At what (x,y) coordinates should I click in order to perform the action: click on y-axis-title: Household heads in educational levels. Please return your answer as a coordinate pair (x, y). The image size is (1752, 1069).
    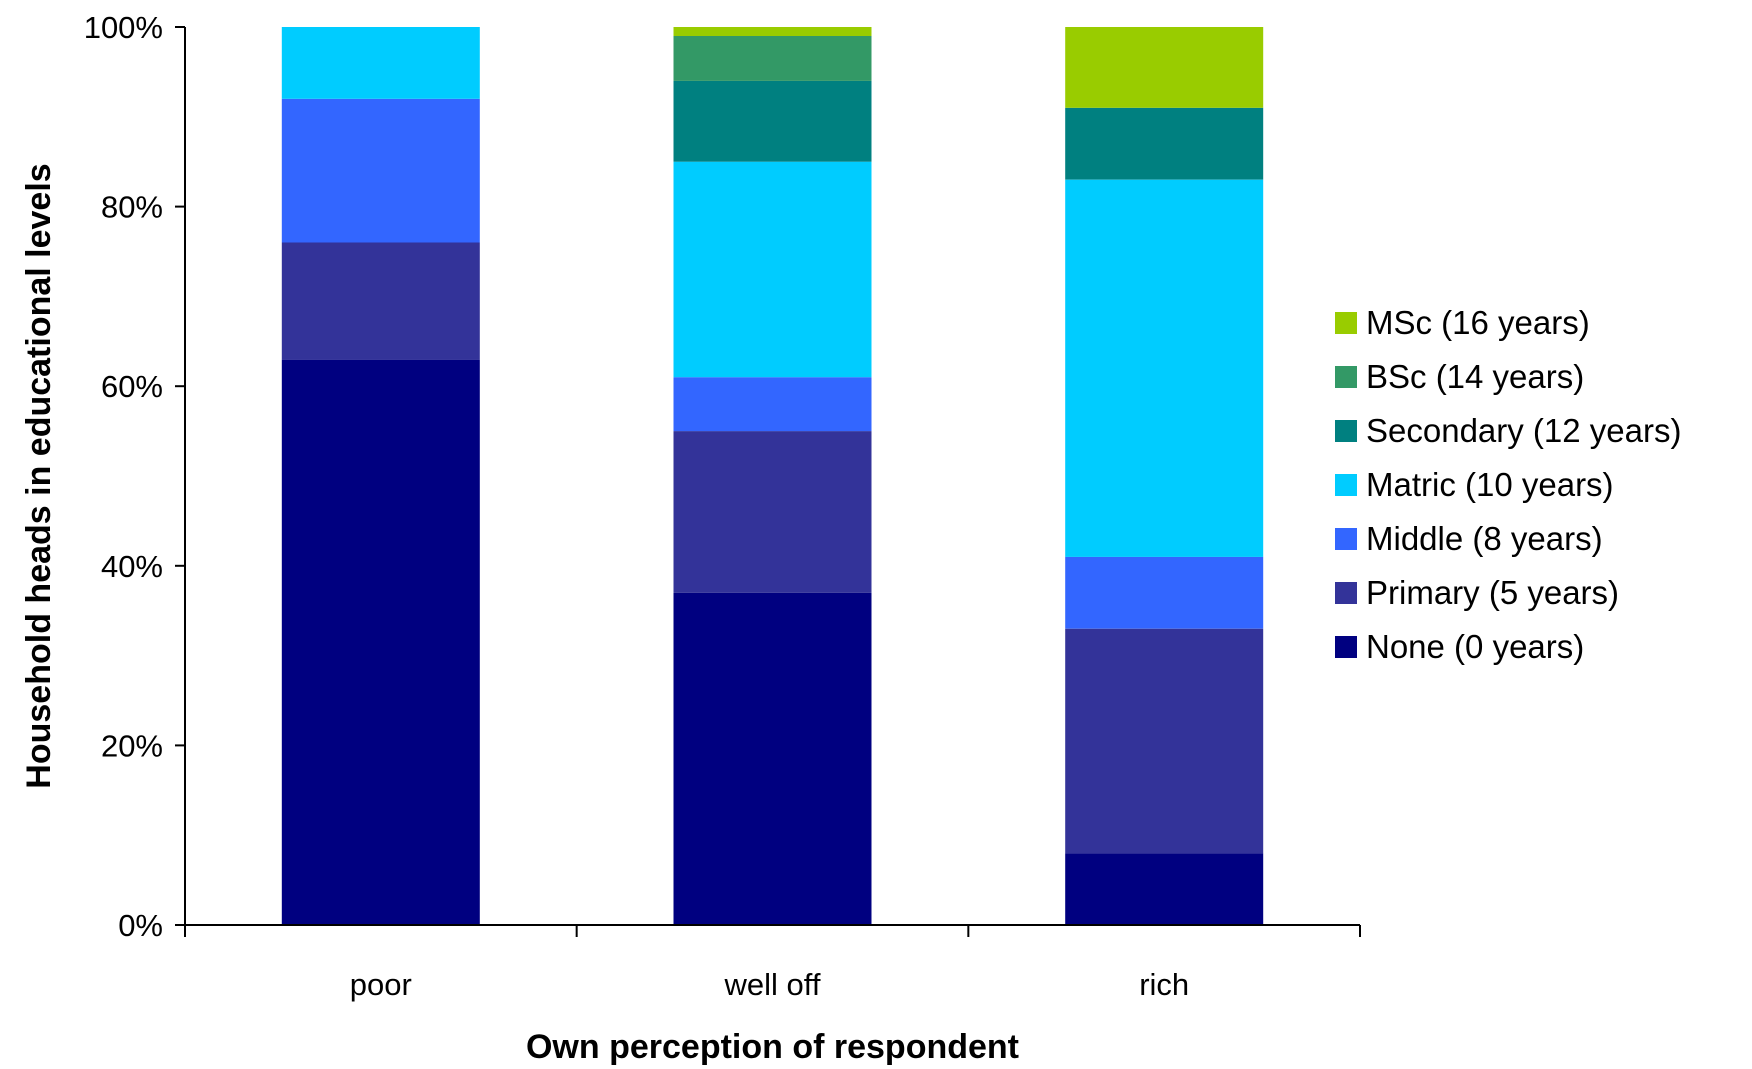
    Looking at the image, I should click on (39, 475).